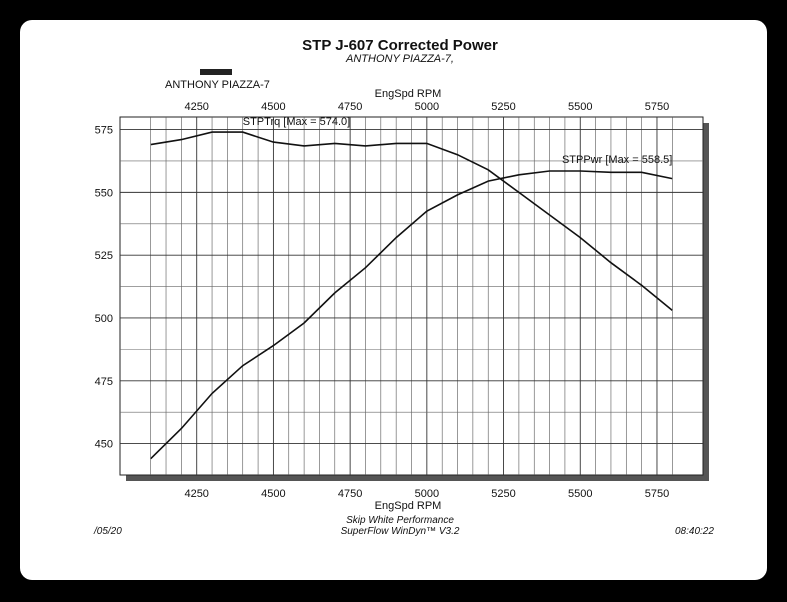  I want to click on x-tick-label: 4500, so click(273, 494).